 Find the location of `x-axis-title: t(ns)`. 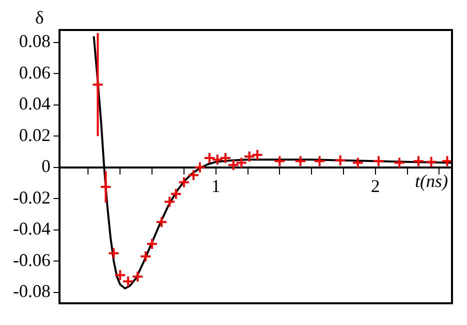

x-axis-title: t(ns) is located at coordinates (431, 181).